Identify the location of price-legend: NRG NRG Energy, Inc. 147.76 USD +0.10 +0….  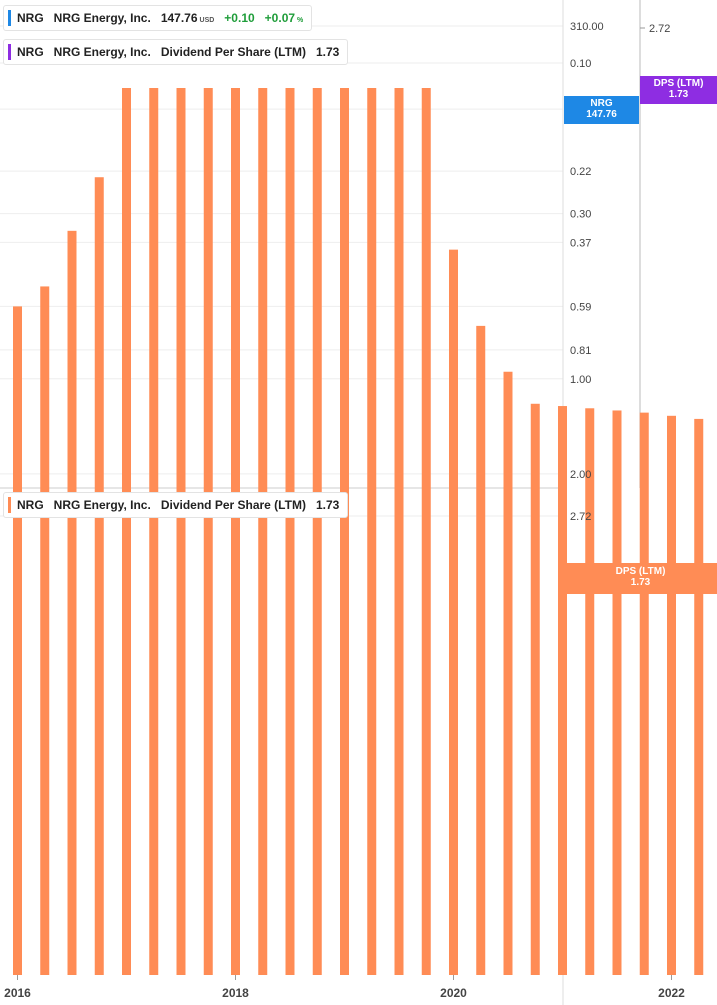
(158, 18).